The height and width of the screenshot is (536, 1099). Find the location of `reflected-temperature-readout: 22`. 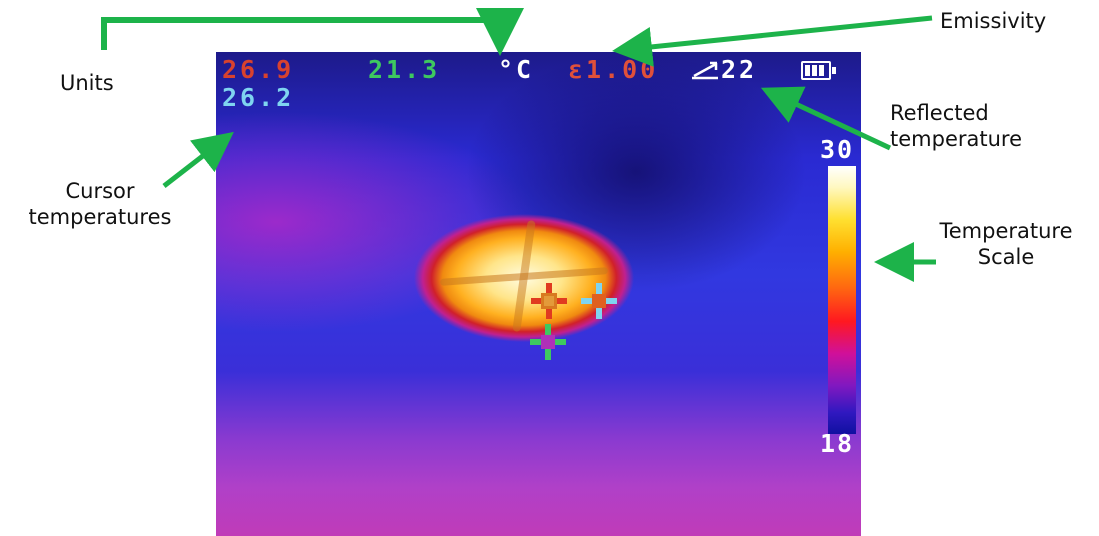

reflected-temperature-readout: 22 is located at coordinates (739, 69).